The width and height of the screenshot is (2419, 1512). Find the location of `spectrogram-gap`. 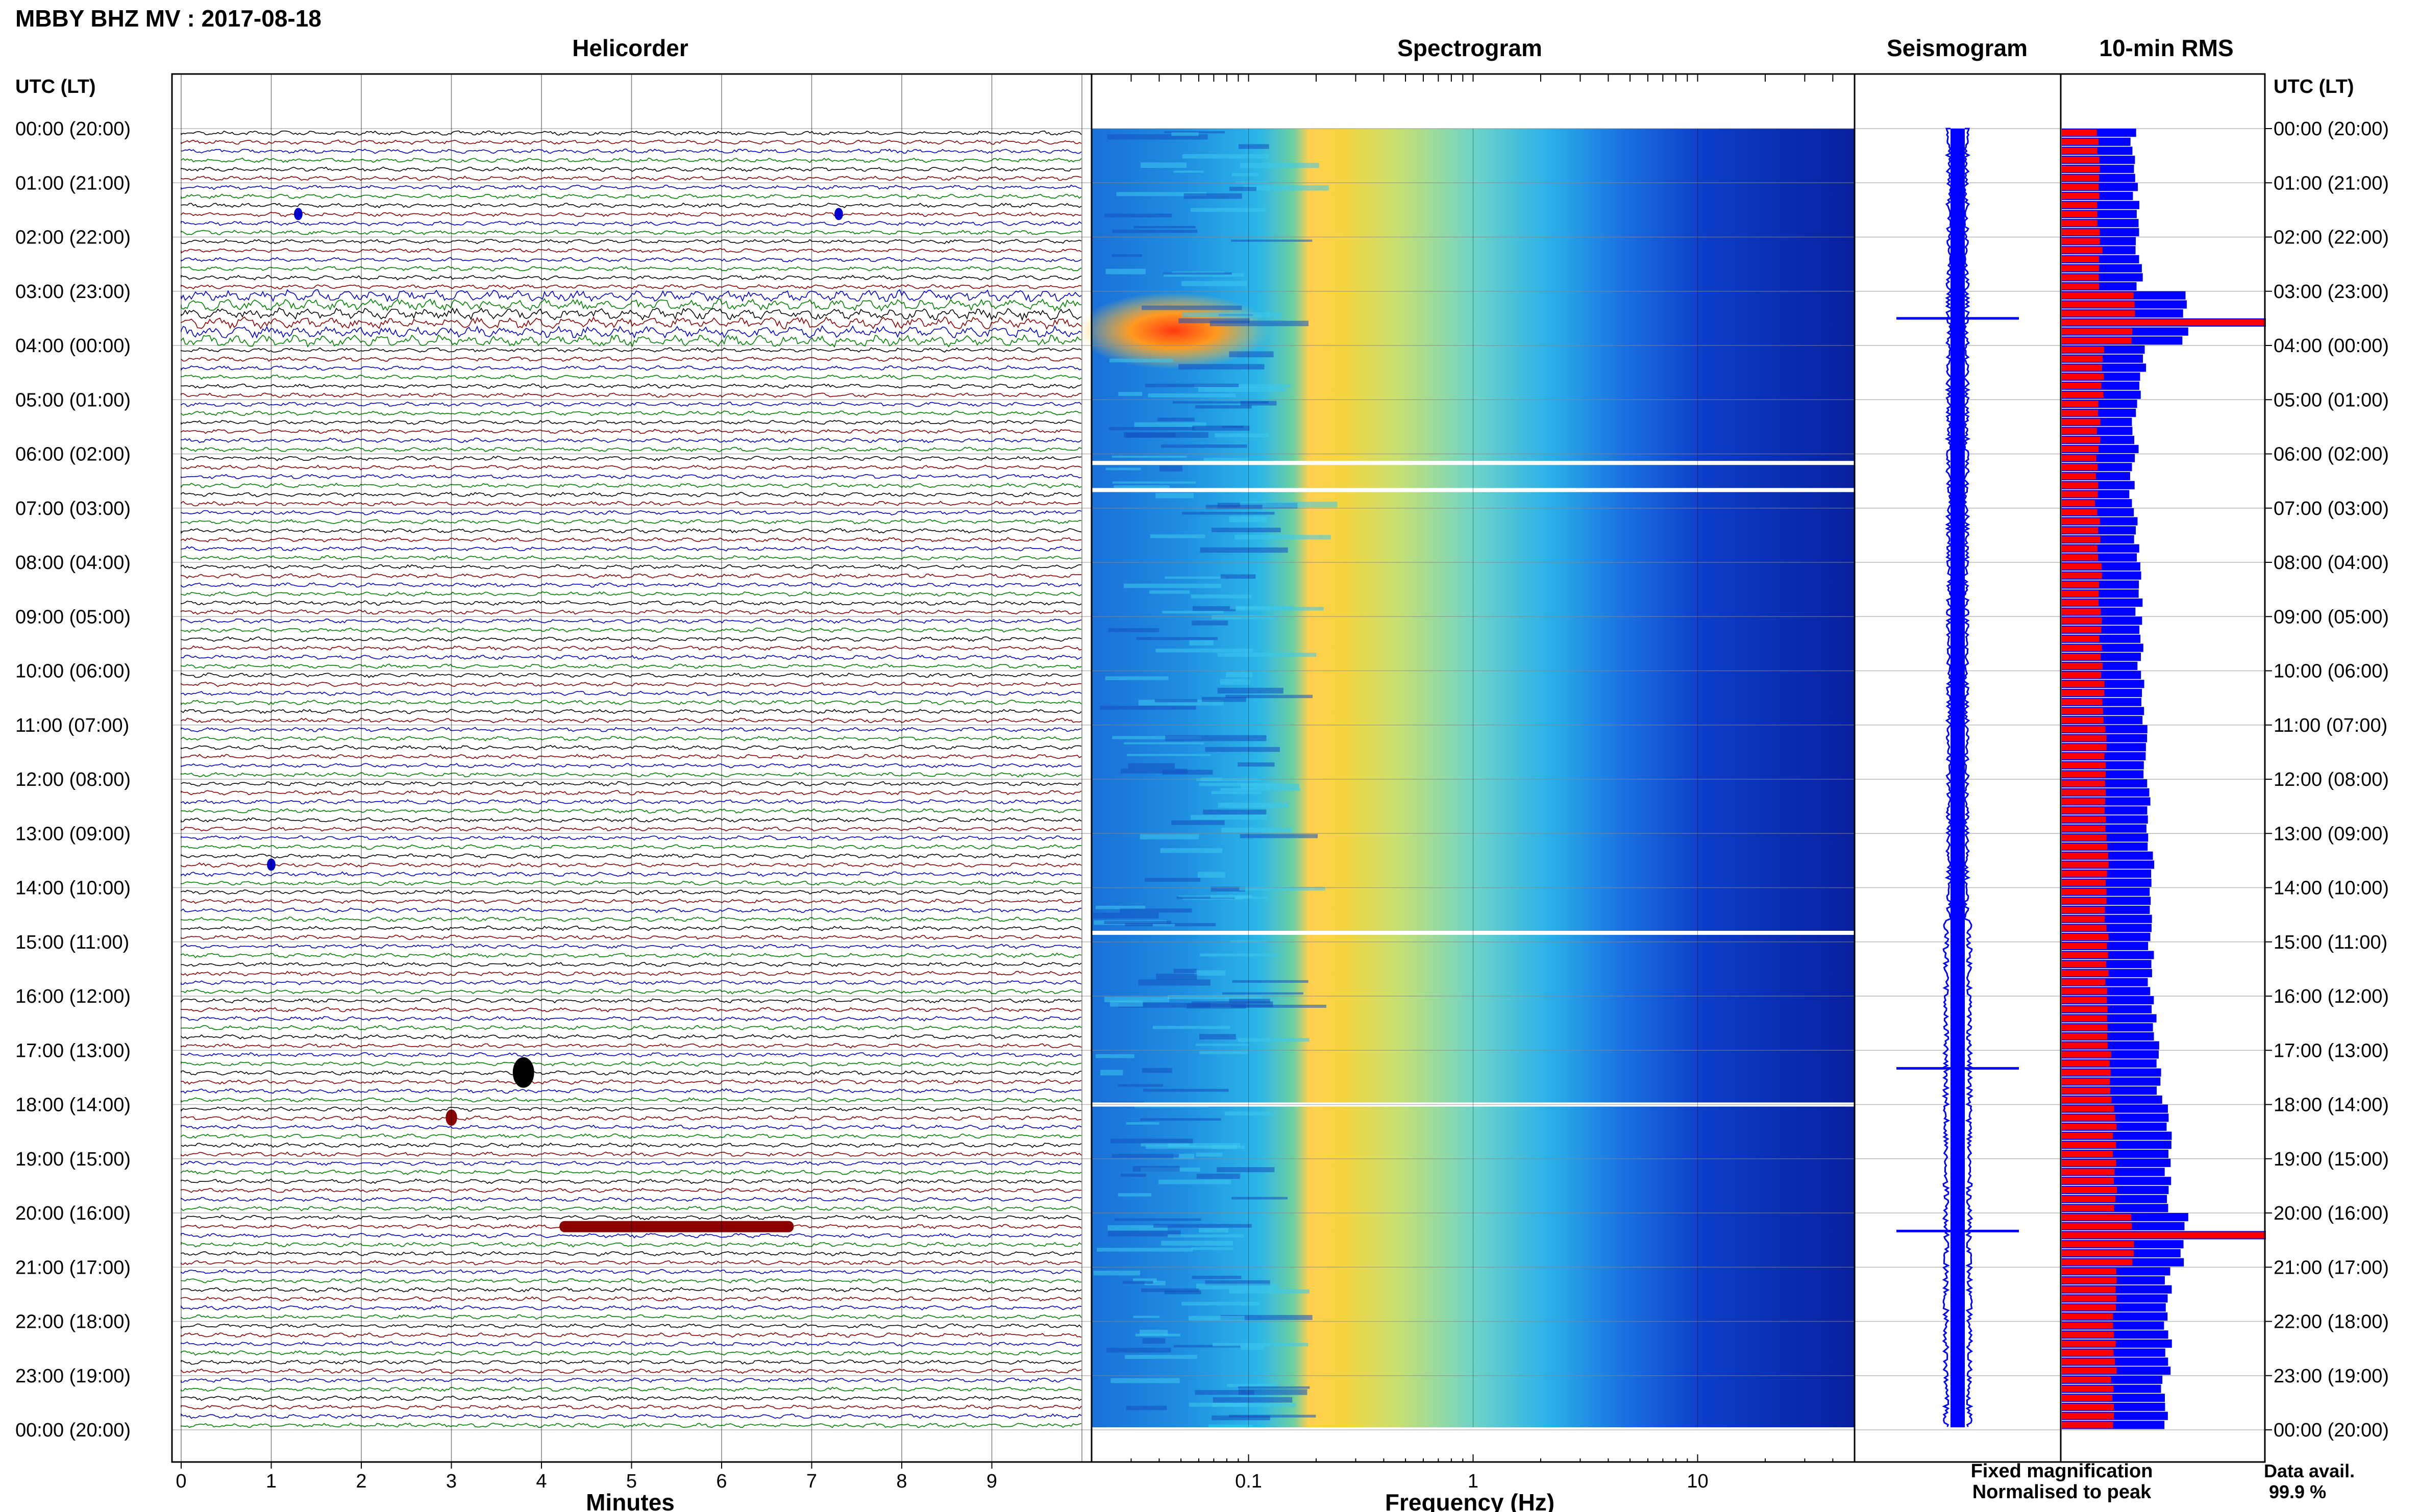

spectrogram-gap is located at coordinates (1473, 463).